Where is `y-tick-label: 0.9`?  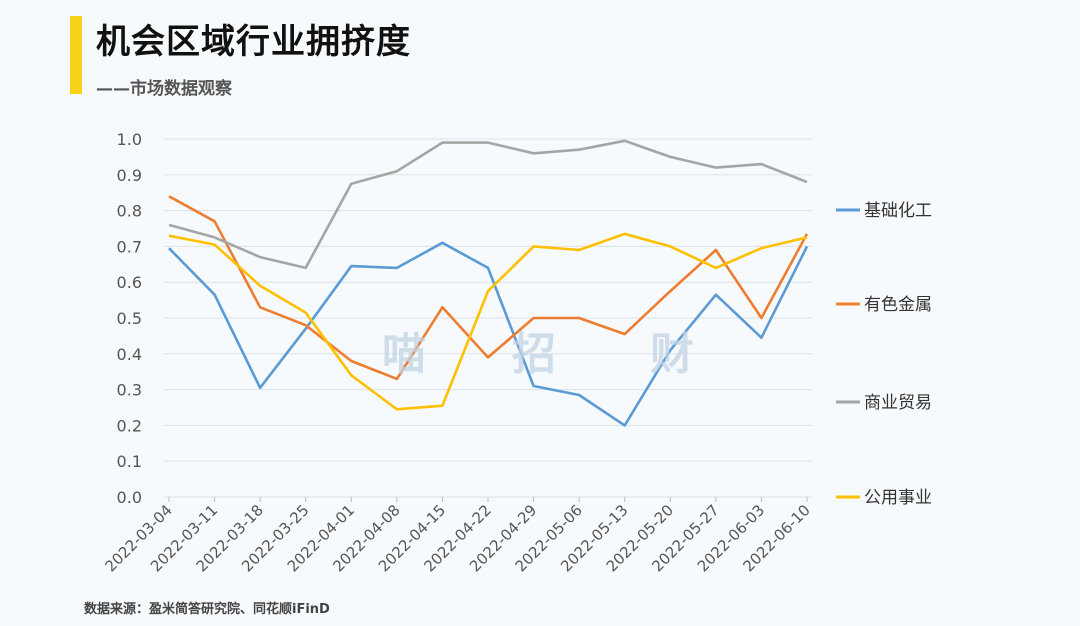
y-tick-label: 0.9 is located at coordinates (129, 175).